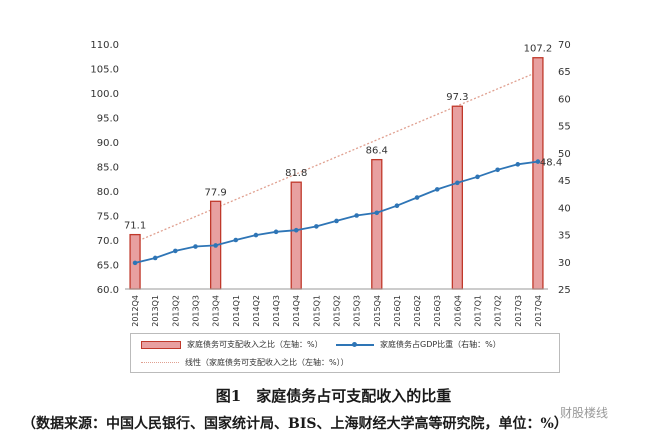 The image size is (667, 446). Describe the element at coordinates (108, 119) in the screenshot. I see `left-axis-tick-label: 95.0` at that location.